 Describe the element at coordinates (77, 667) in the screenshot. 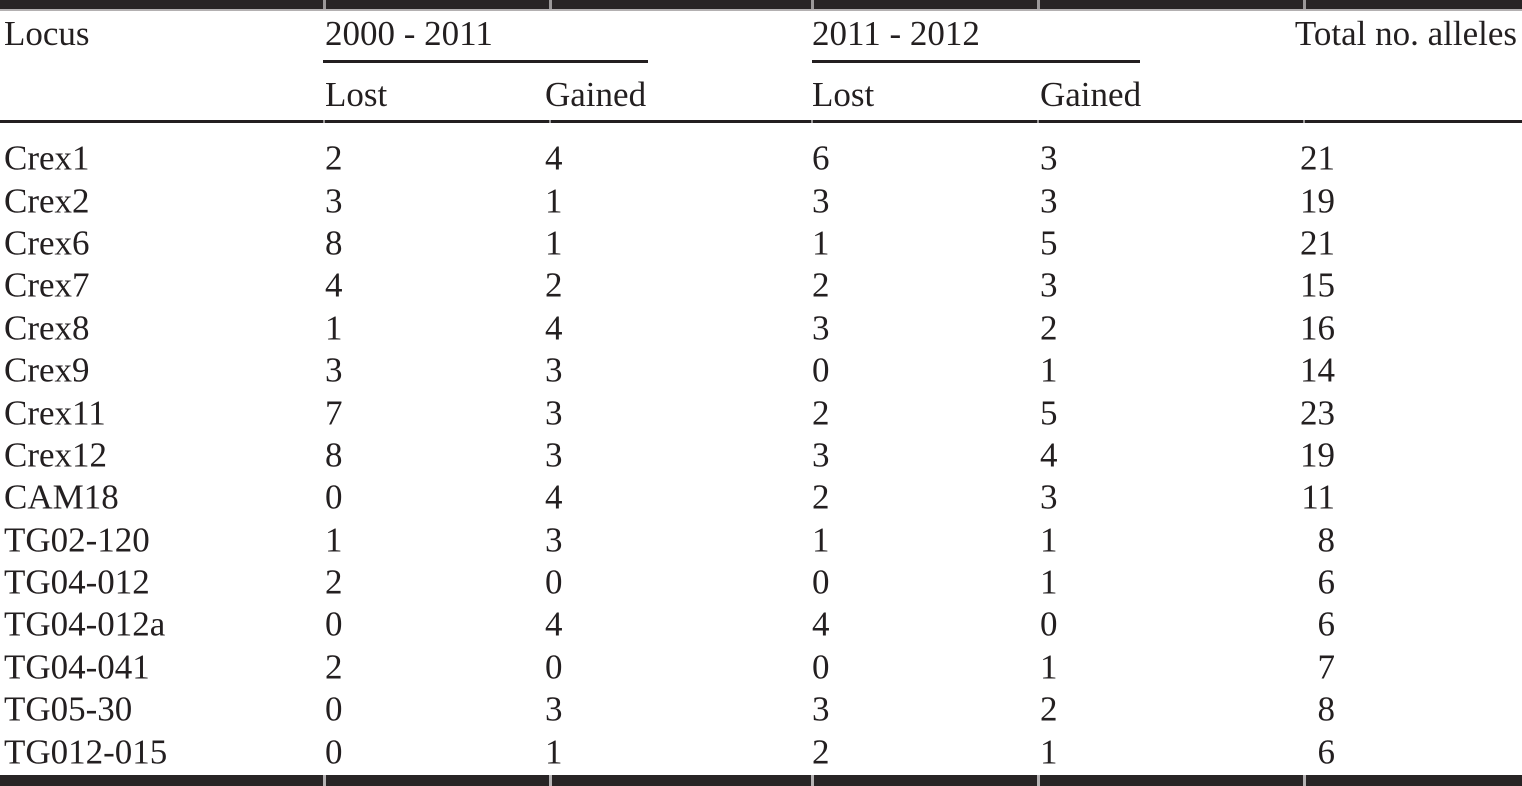

I see `locus-cell: TG04-041` at that location.